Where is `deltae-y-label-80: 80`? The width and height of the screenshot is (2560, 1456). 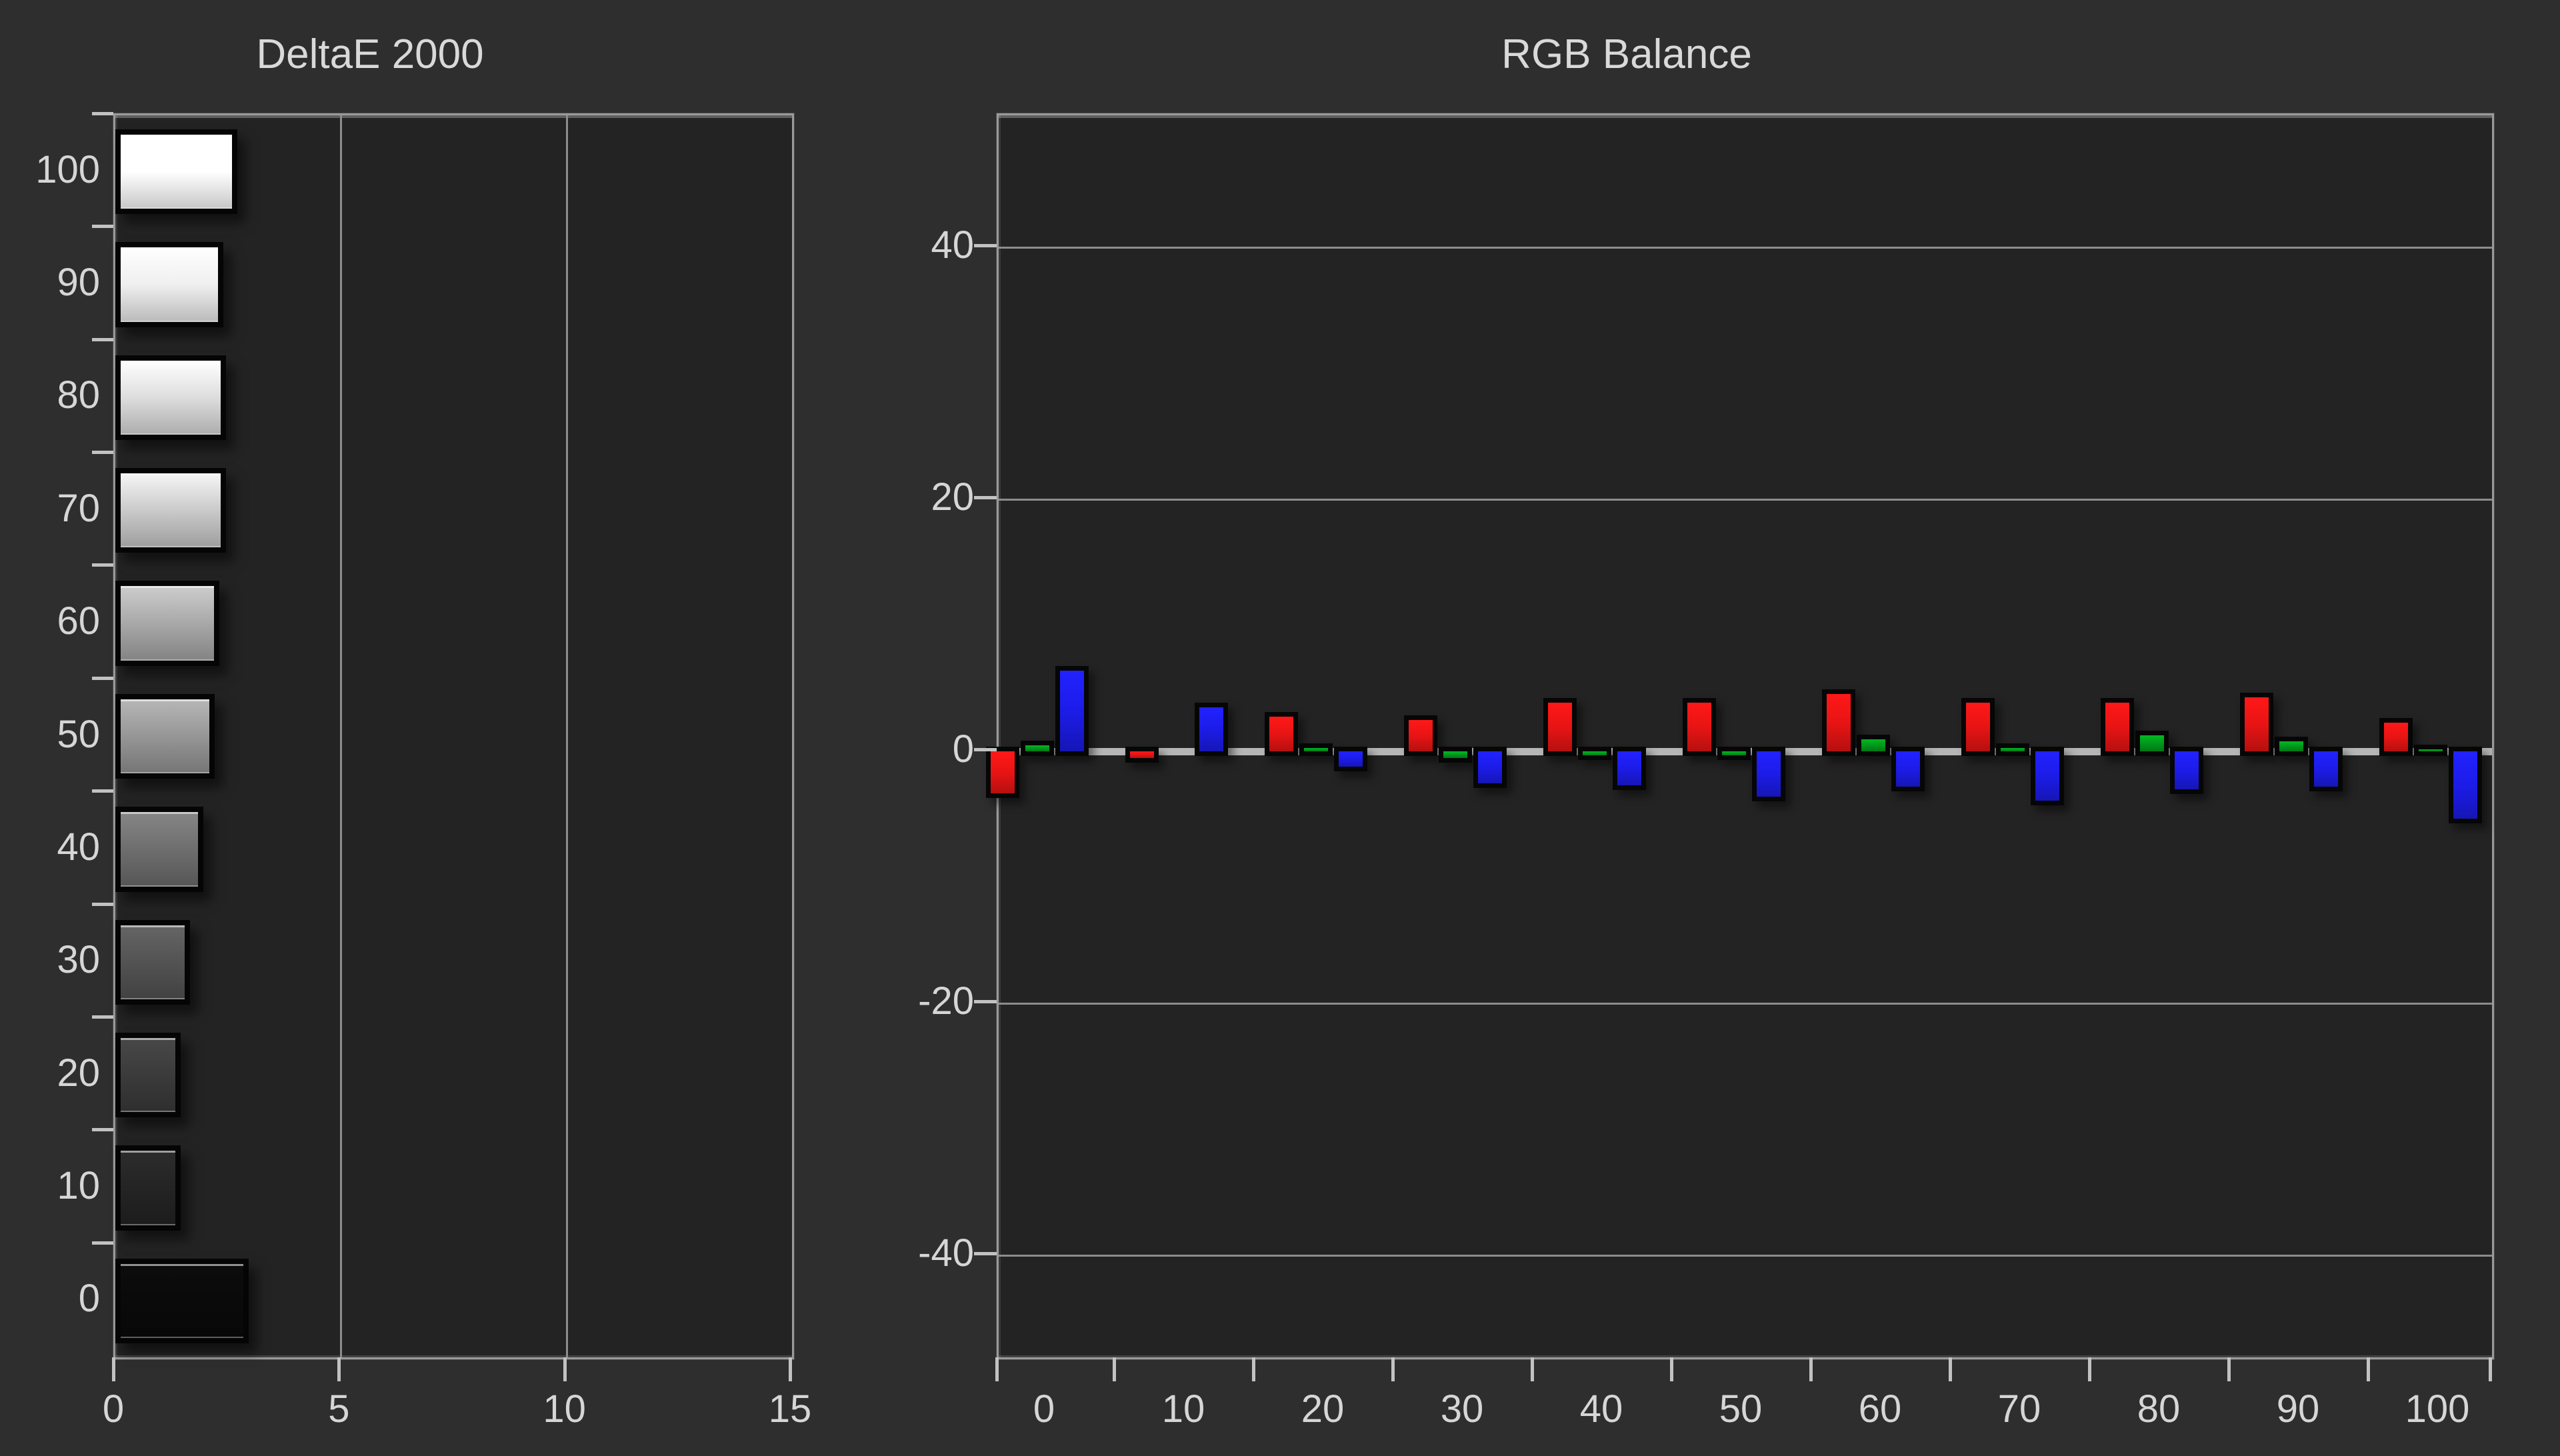 deltae-y-label-80: 80 is located at coordinates (78, 395).